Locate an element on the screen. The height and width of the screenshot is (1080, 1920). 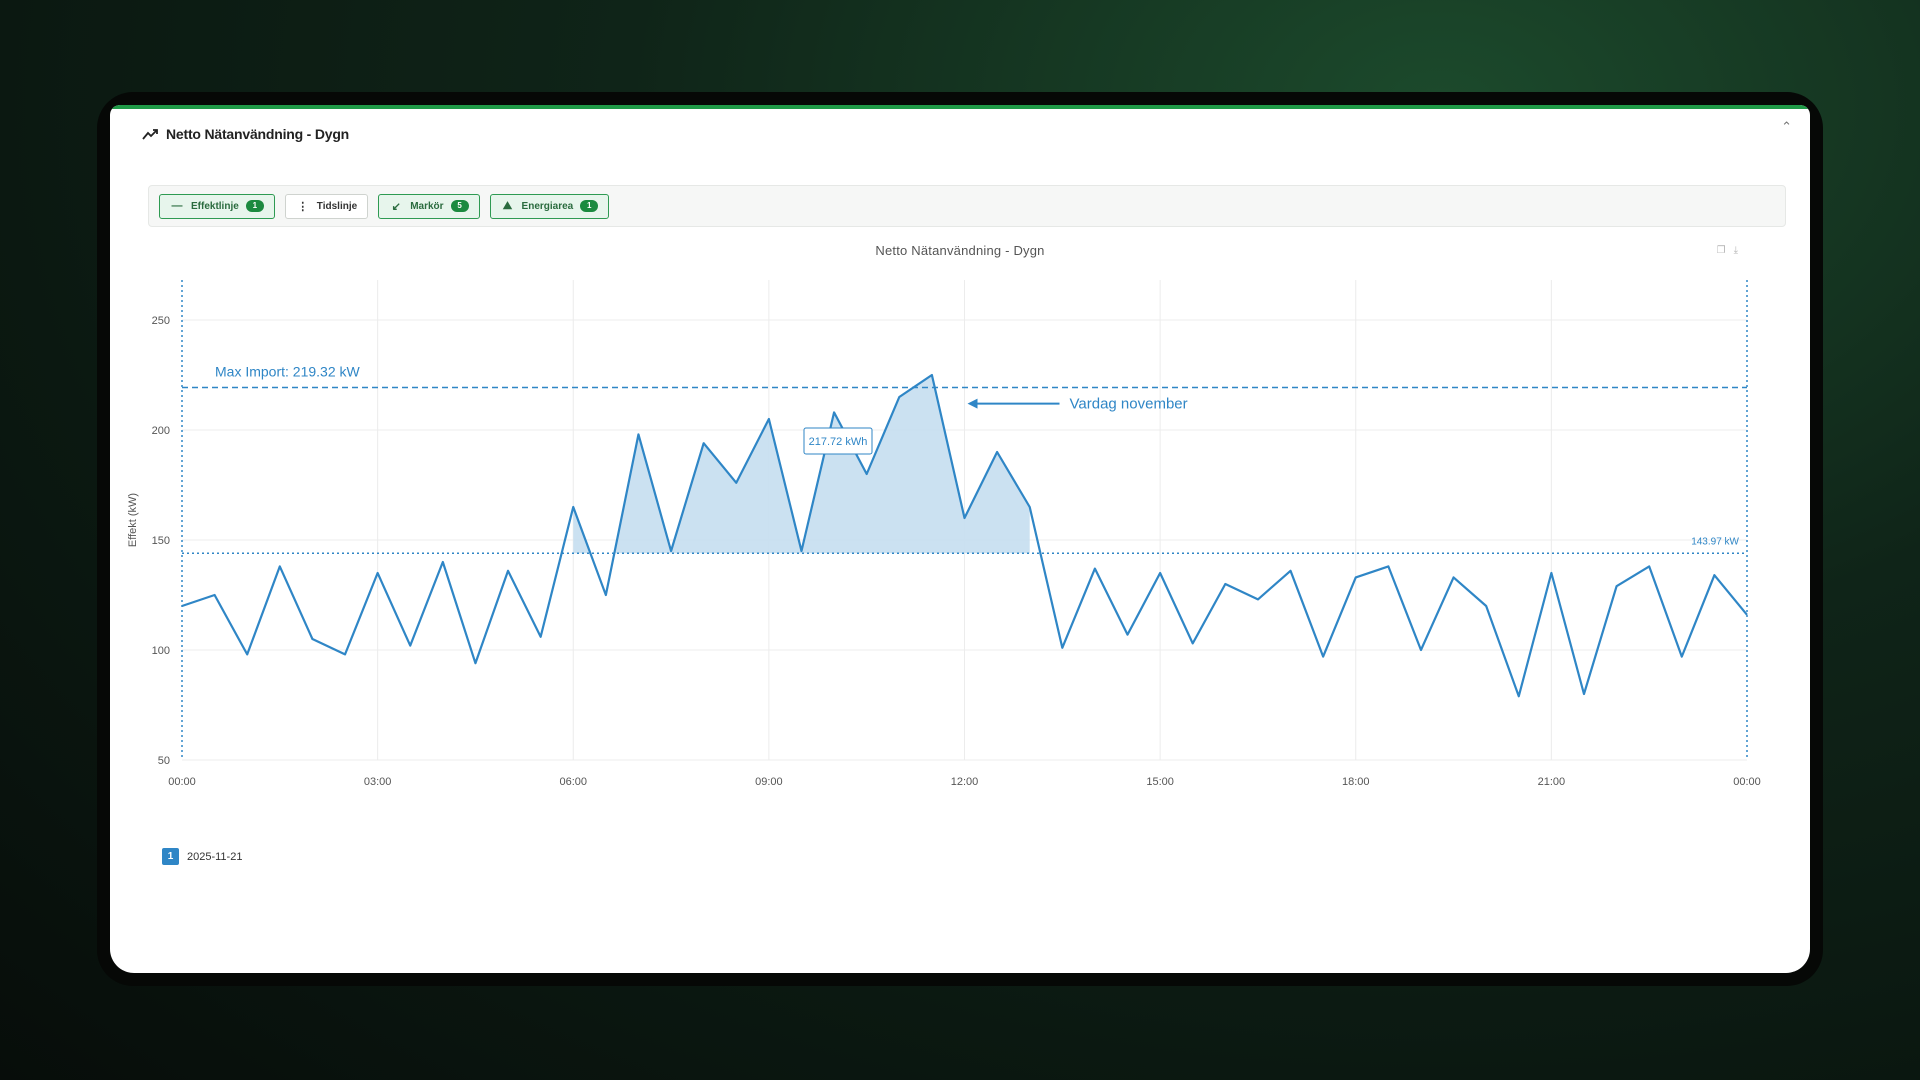
minus-icon: — is located at coordinates (177, 206).